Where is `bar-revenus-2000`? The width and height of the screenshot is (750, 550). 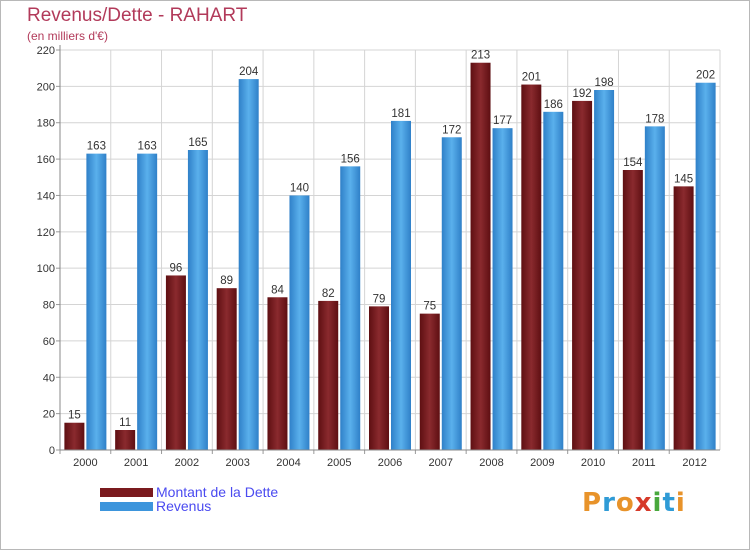 bar-revenus-2000 is located at coordinates (96, 302).